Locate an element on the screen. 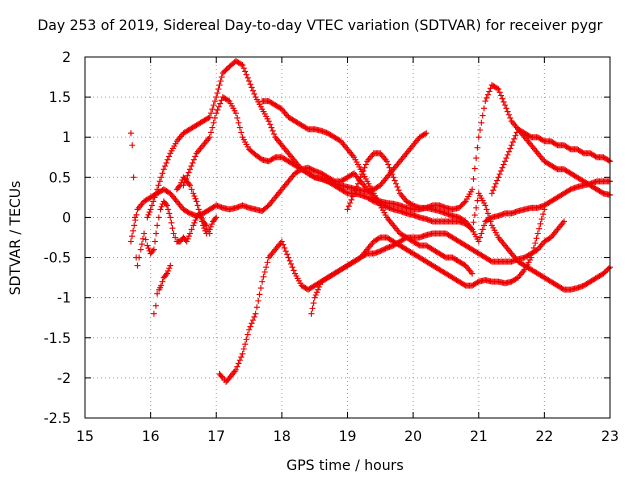 The image size is (640, 484). y-tick-label: 0.5 is located at coordinates (60, 178).